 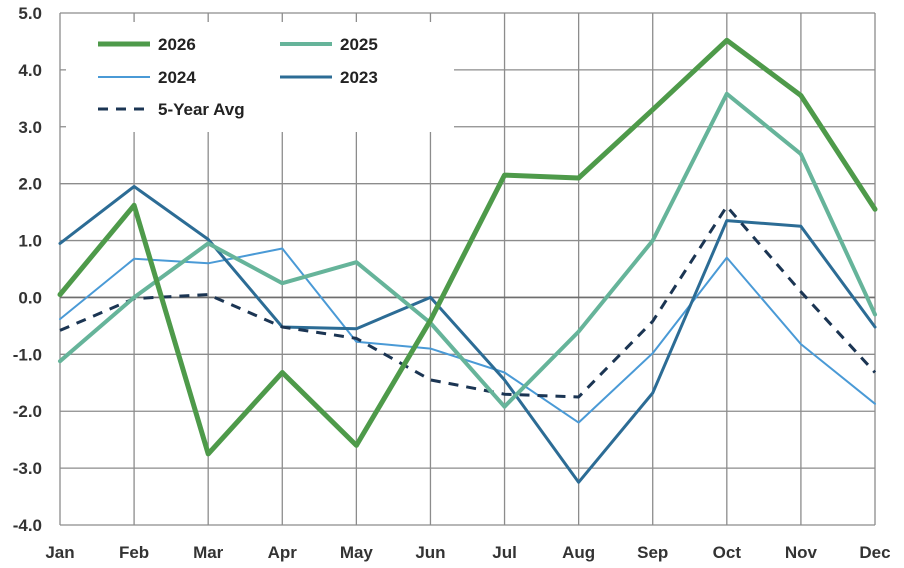 I want to click on legend-label-2023: 2023, so click(x=359, y=77).